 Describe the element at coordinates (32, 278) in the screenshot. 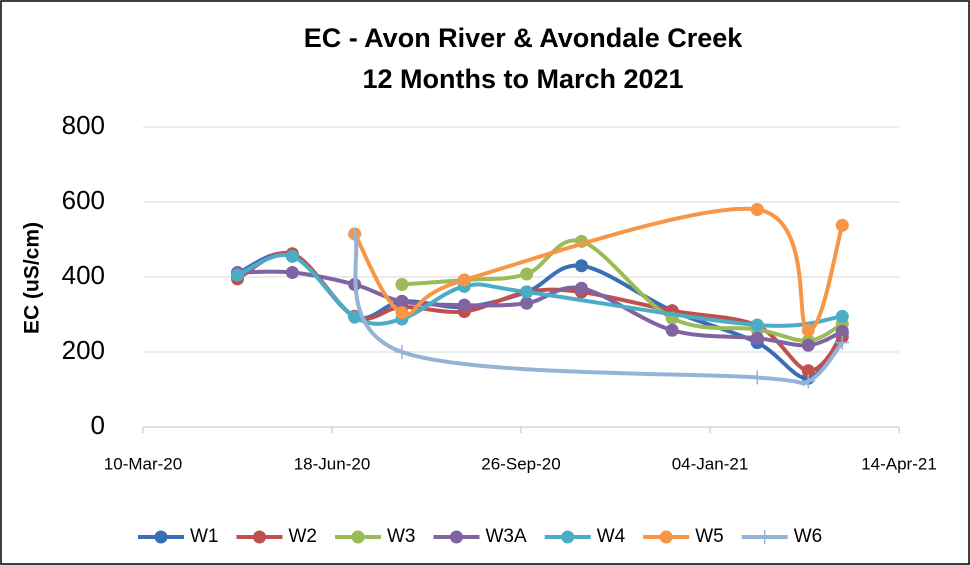

I see `y-axis-label: EC (uS/cm)` at that location.